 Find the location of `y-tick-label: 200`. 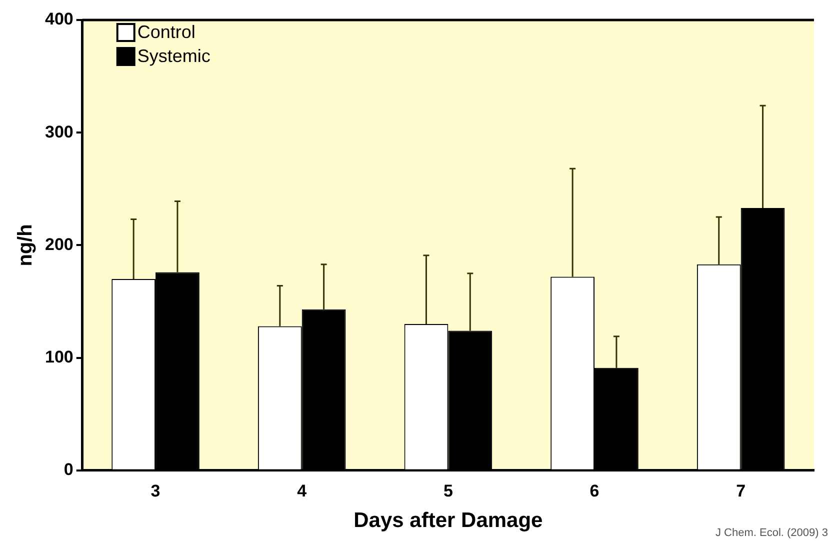

y-tick-label: 200 is located at coordinates (59, 244).